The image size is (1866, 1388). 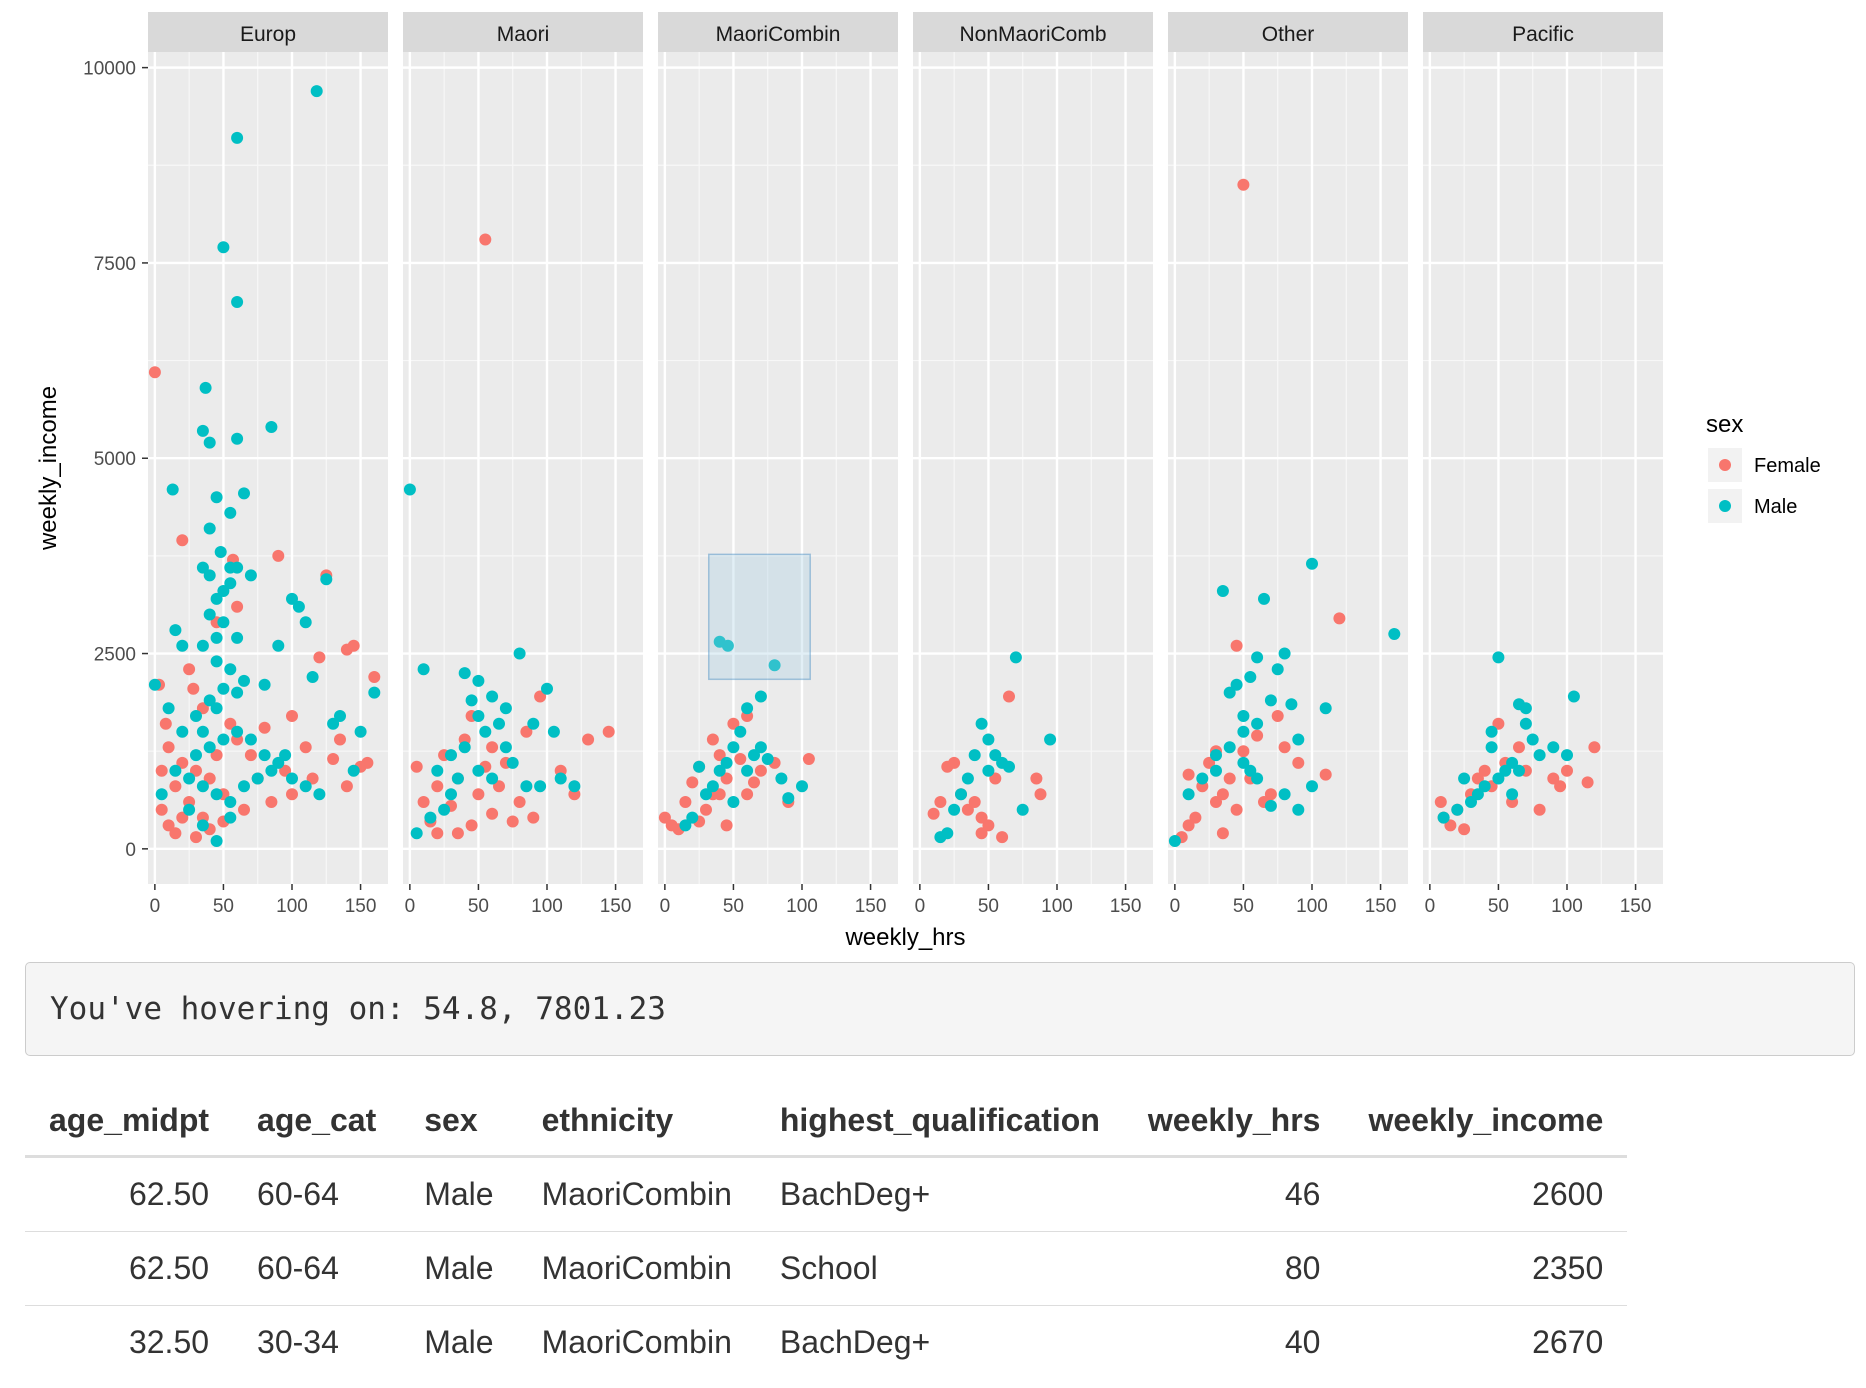 What do you see at coordinates (1288, 32) in the screenshot?
I see `facet-strip` at bounding box center [1288, 32].